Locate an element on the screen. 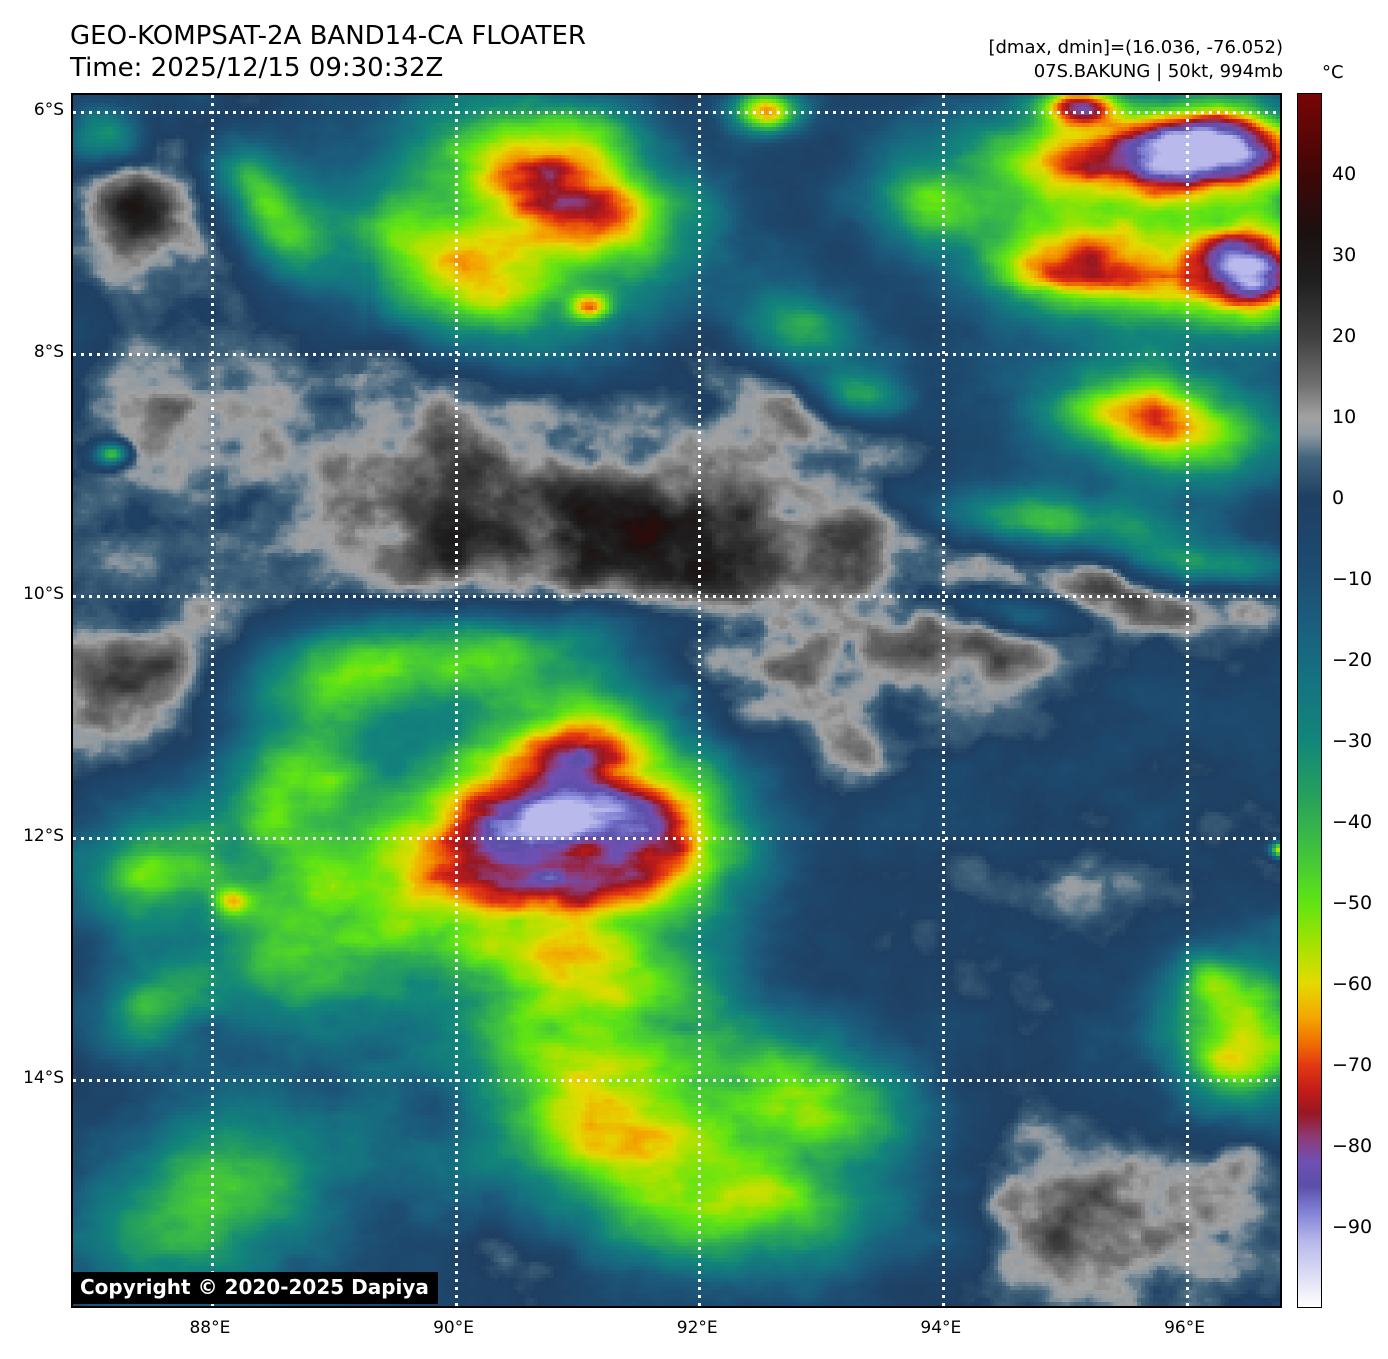  lon-tick-label: 96°E is located at coordinates (1184, 1328).